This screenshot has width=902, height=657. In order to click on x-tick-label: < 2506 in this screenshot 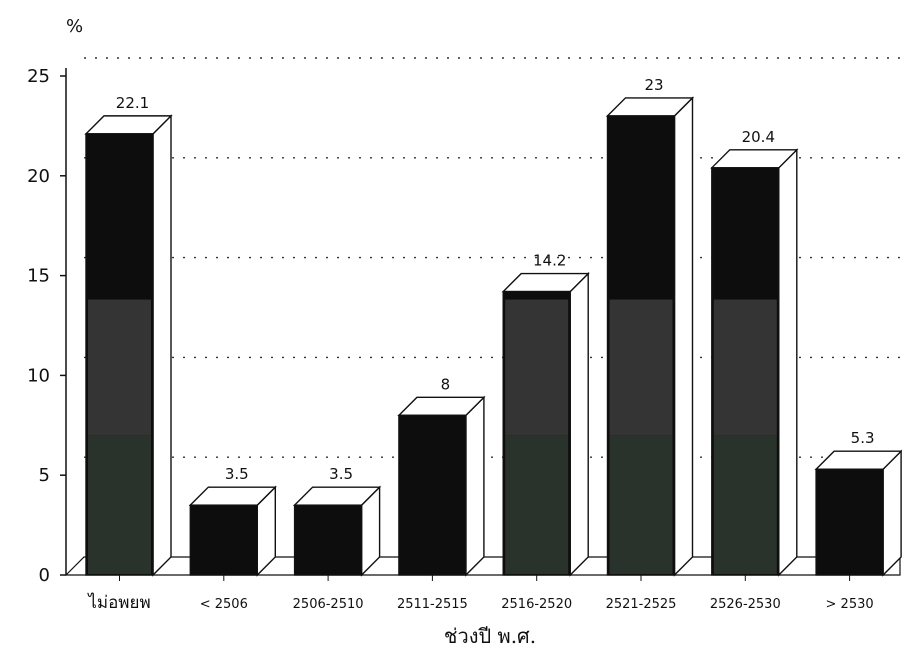, I will do `click(224, 604)`.